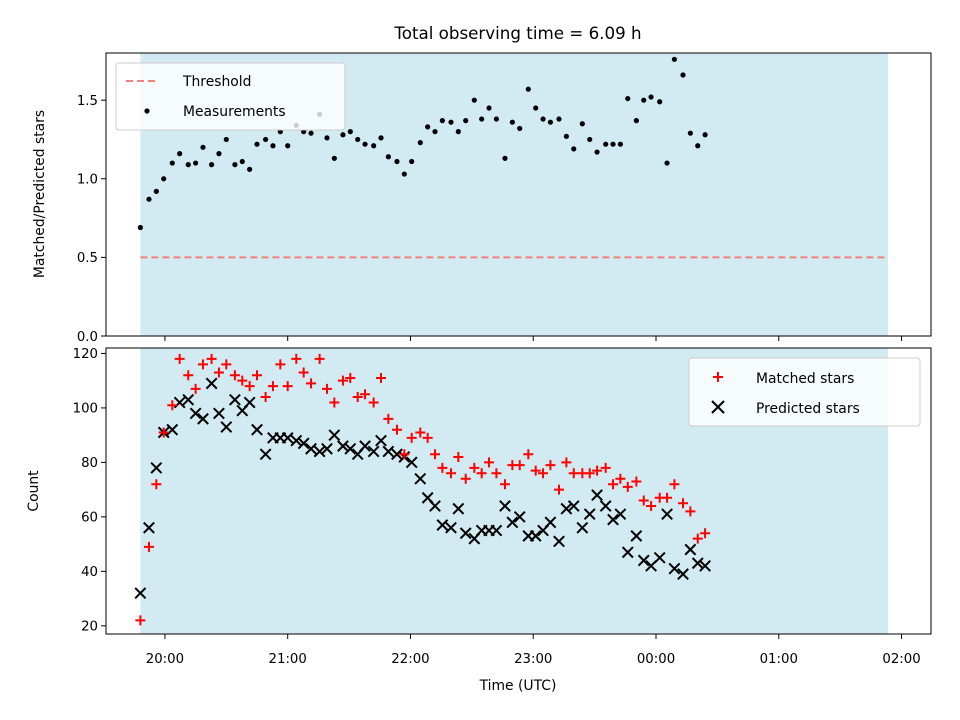 The width and height of the screenshot is (960, 720). I want to click on x-tick-label: 21:00, so click(288, 659).